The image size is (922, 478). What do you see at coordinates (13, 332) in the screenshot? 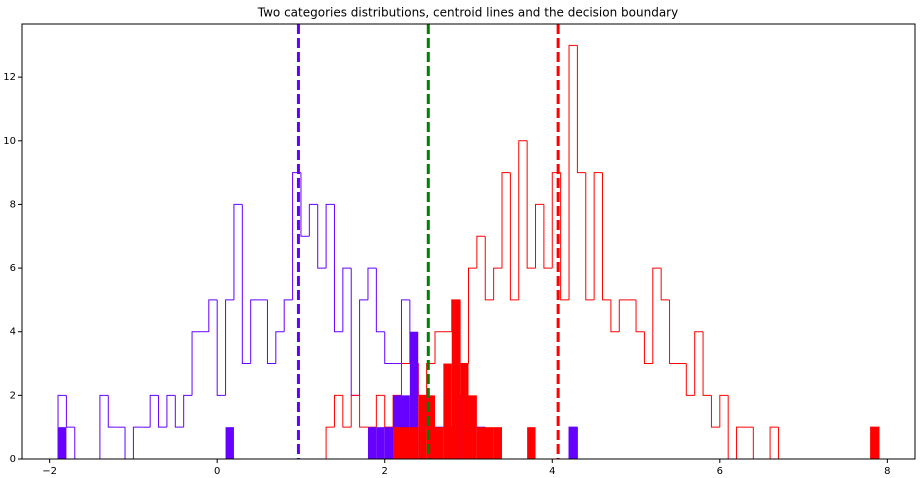
I see `y-tick-label: 4` at bounding box center [13, 332].